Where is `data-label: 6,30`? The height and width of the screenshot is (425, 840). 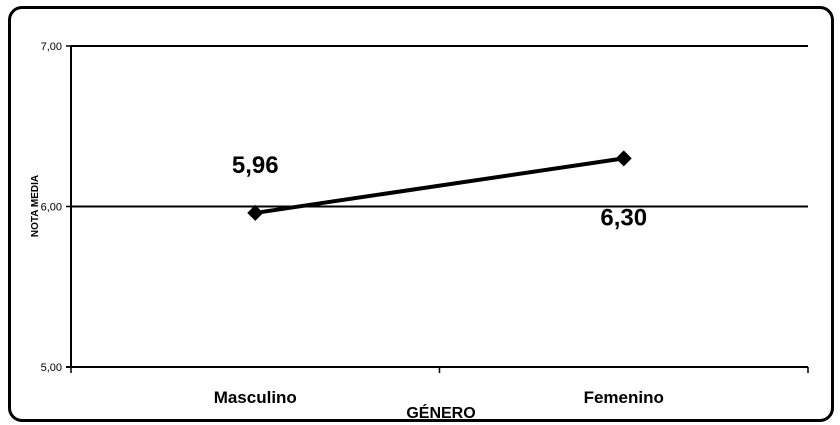
data-label: 6,30 is located at coordinates (623, 217).